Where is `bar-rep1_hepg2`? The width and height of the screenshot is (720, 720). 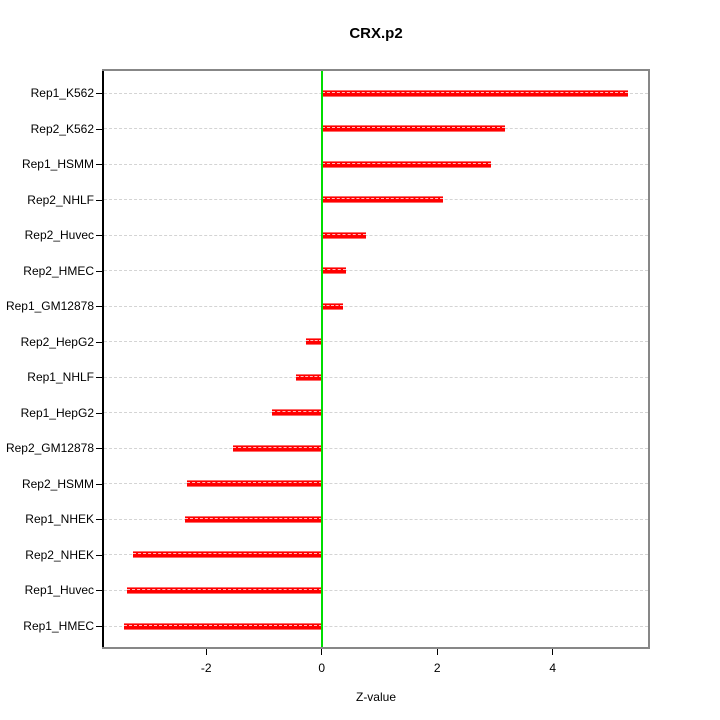 bar-rep1_hepg2 is located at coordinates (297, 413).